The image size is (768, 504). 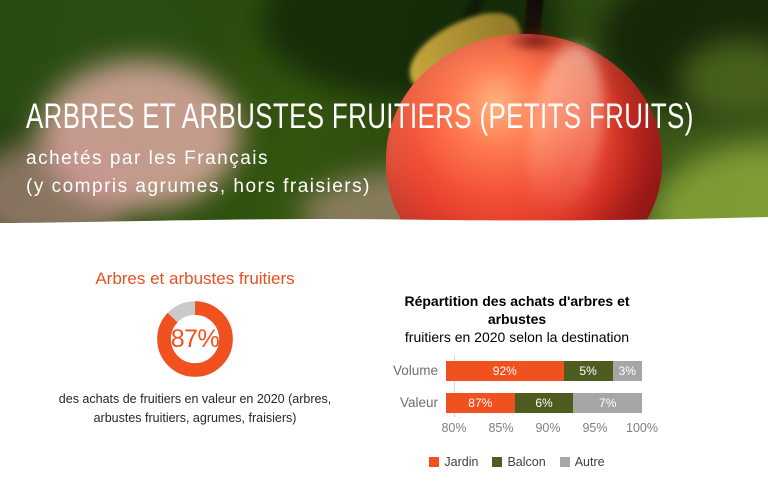 I want to click on legend-item-autre: Autre, so click(x=582, y=461).